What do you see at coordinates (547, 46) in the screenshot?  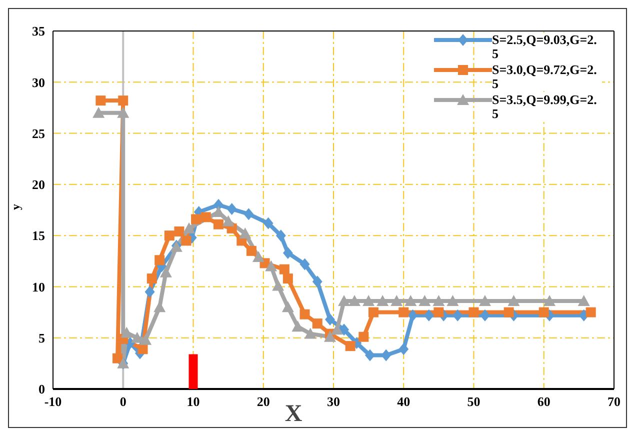 I see `legend-label: S=2.5,Q=9.03,G=2.5` at bounding box center [547, 46].